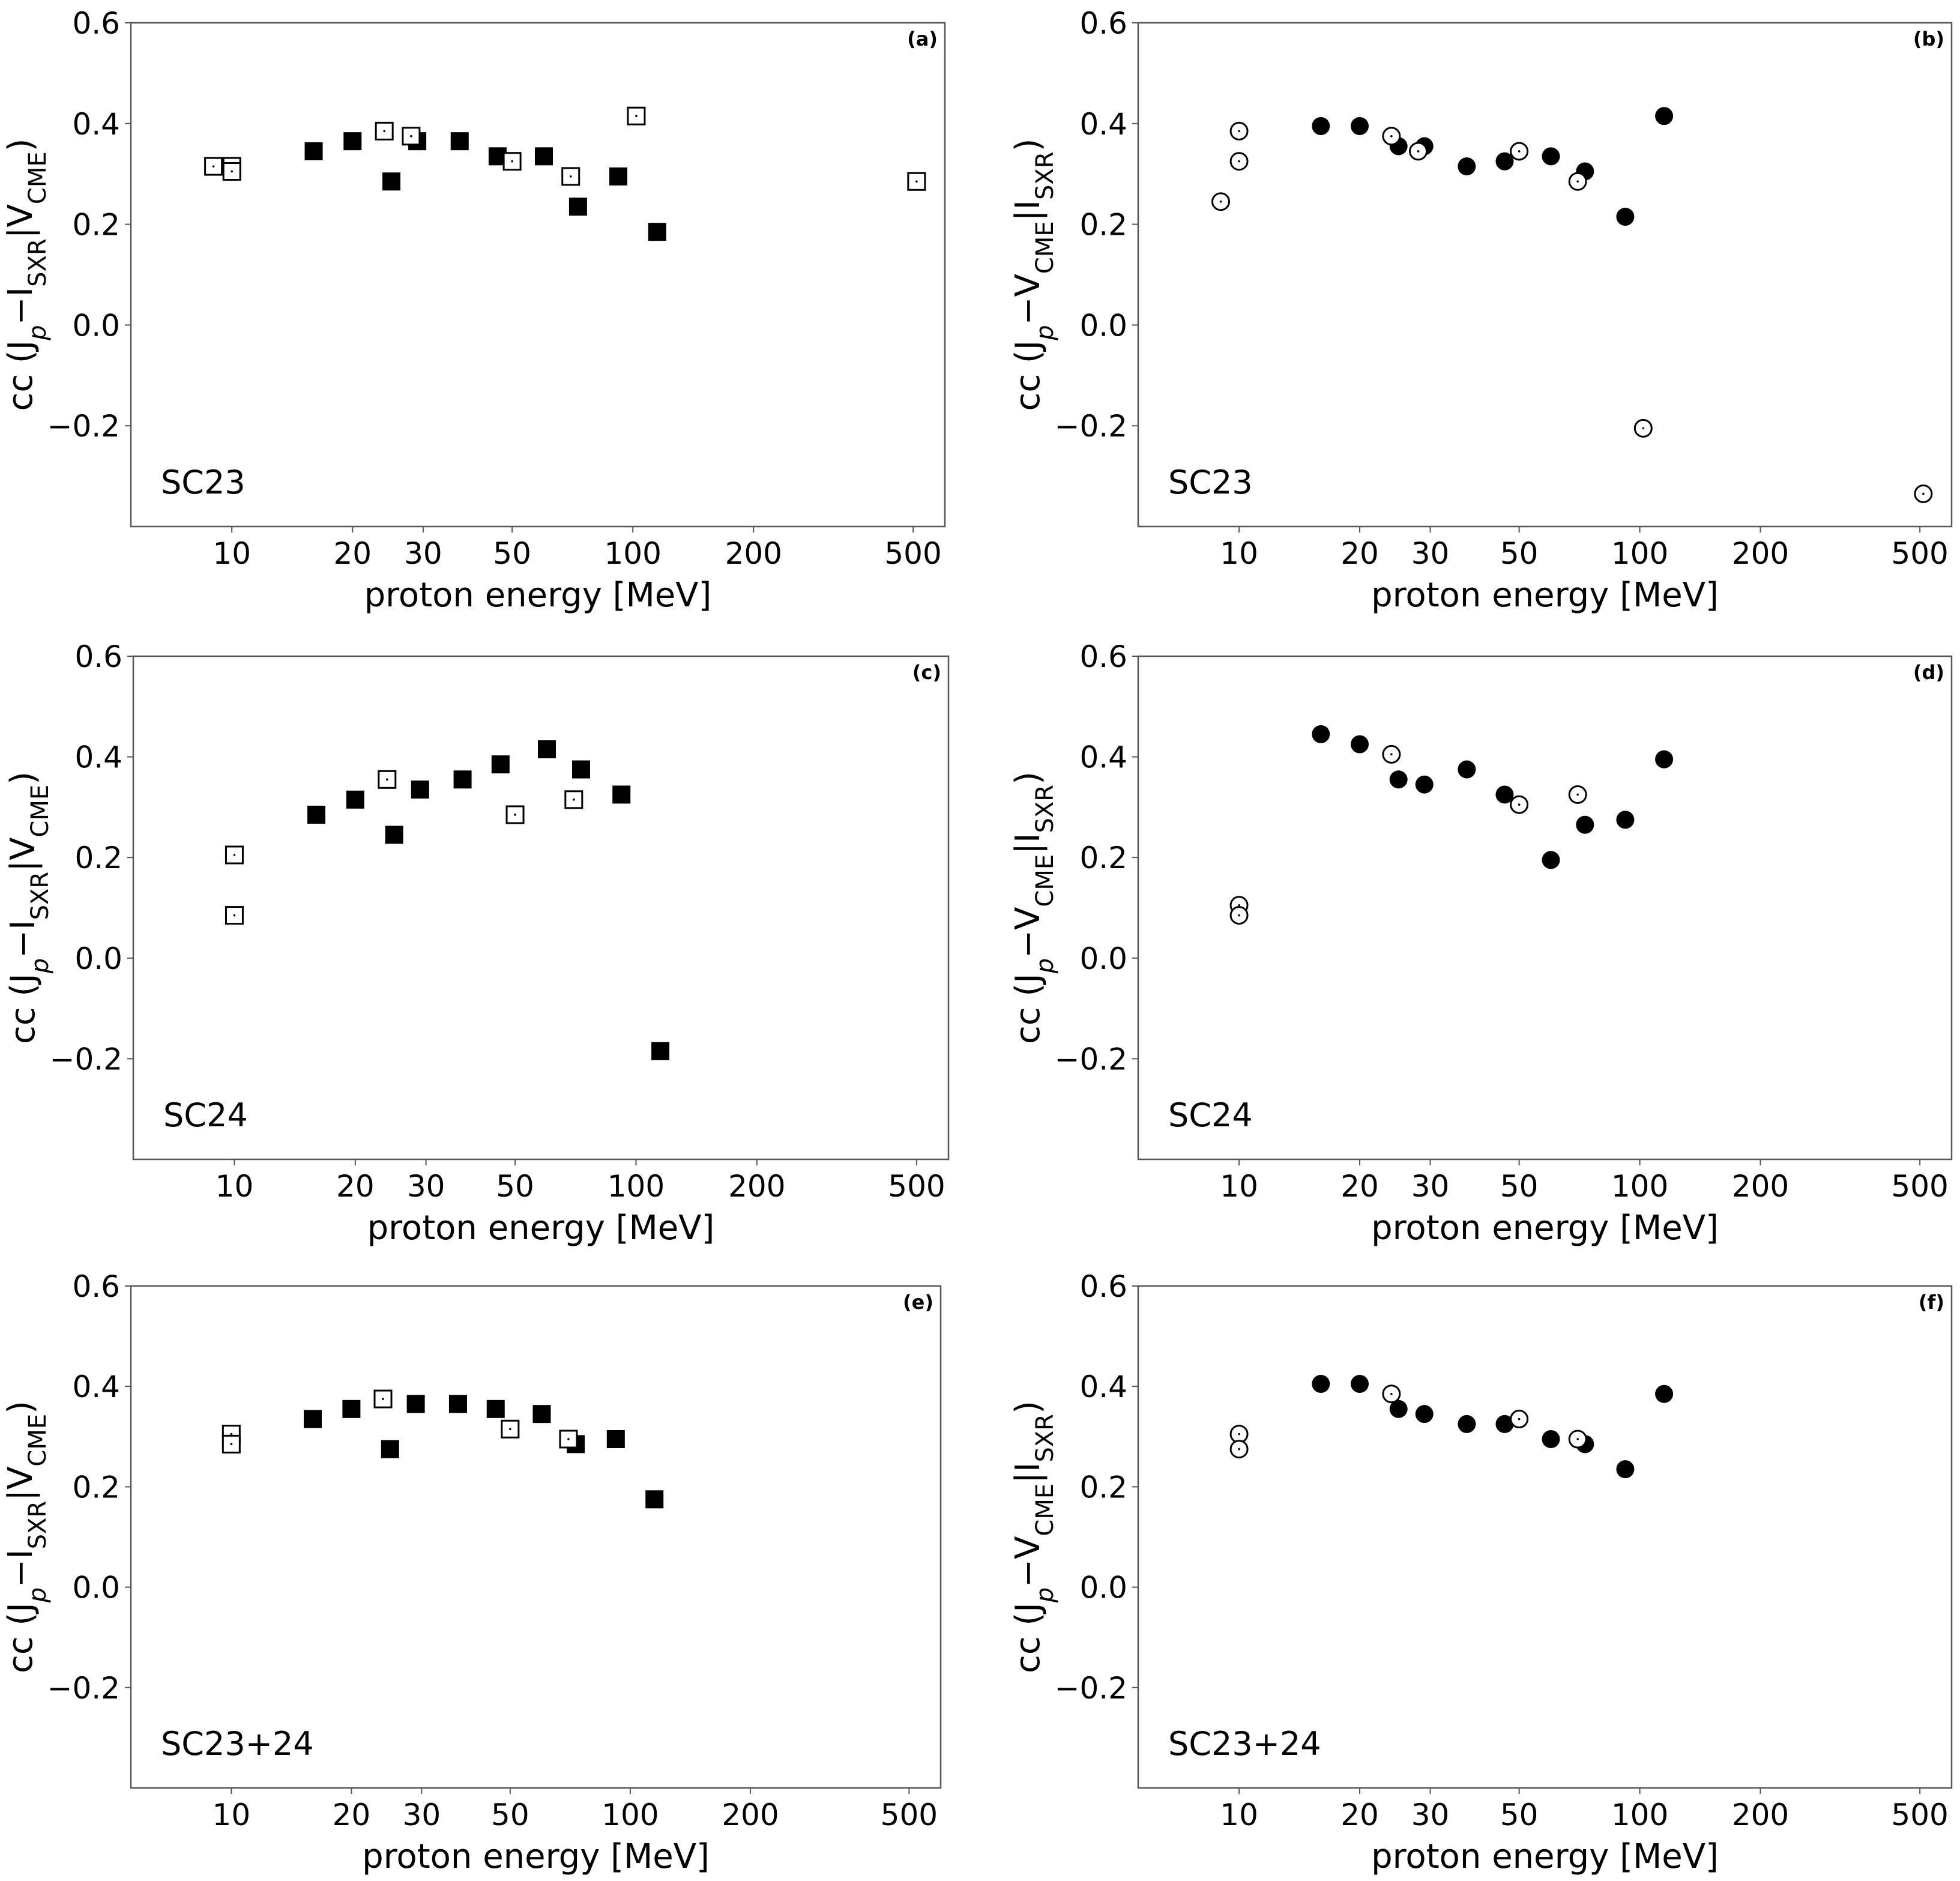 Image resolution: width=1960 pixels, height=1881 pixels. Describe the element at coordinates (1545, 595) in the screenshot. I see `x-axis-label: proton energy [MeV]` at that location.